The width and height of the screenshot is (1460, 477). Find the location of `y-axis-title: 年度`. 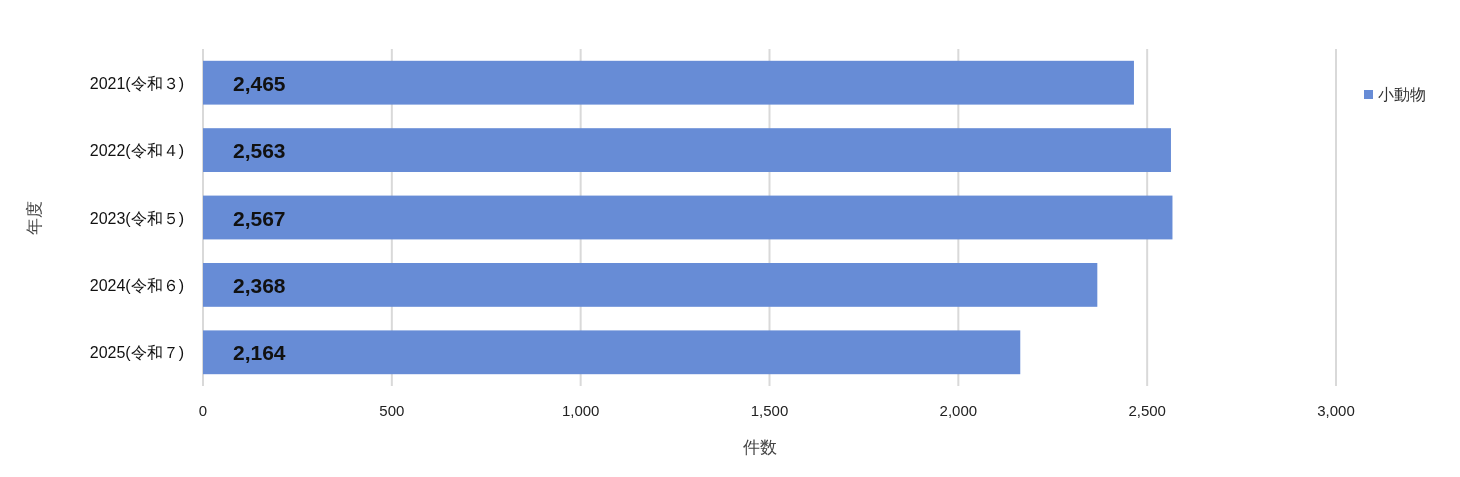

y-axis-title: 年度 is located at coordinates (34, 217).